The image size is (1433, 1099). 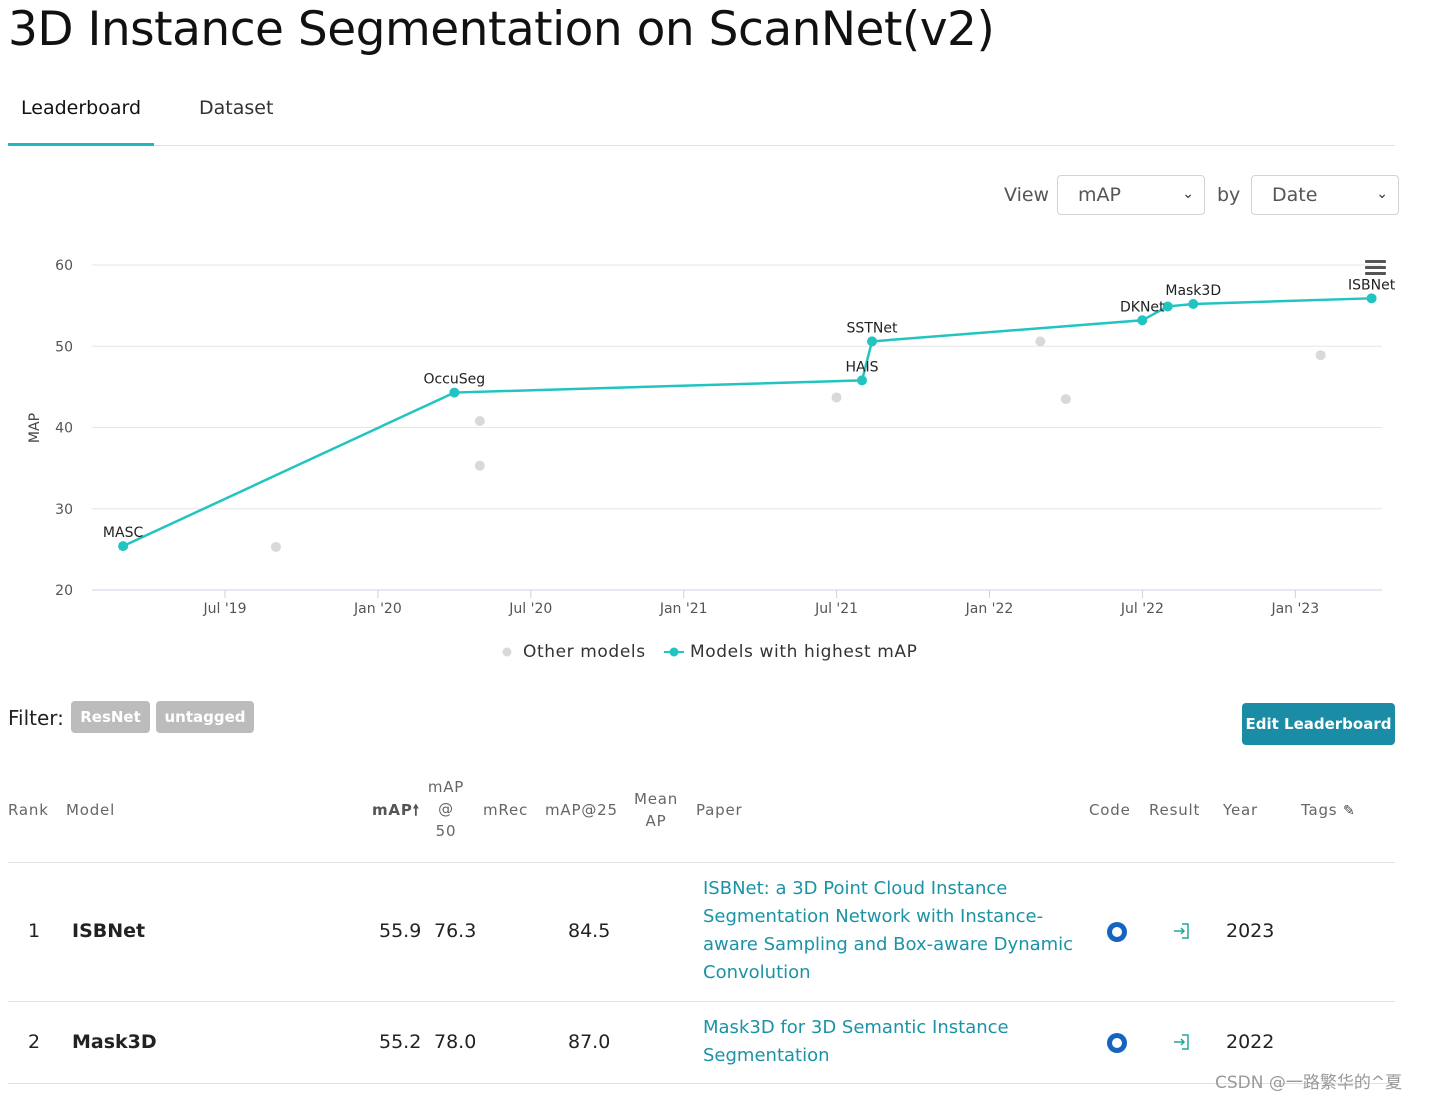 What do you see at coordinates (81, 144) in the screenshot?
I see `active-tab-indicator` at bounding box center [81, 144].